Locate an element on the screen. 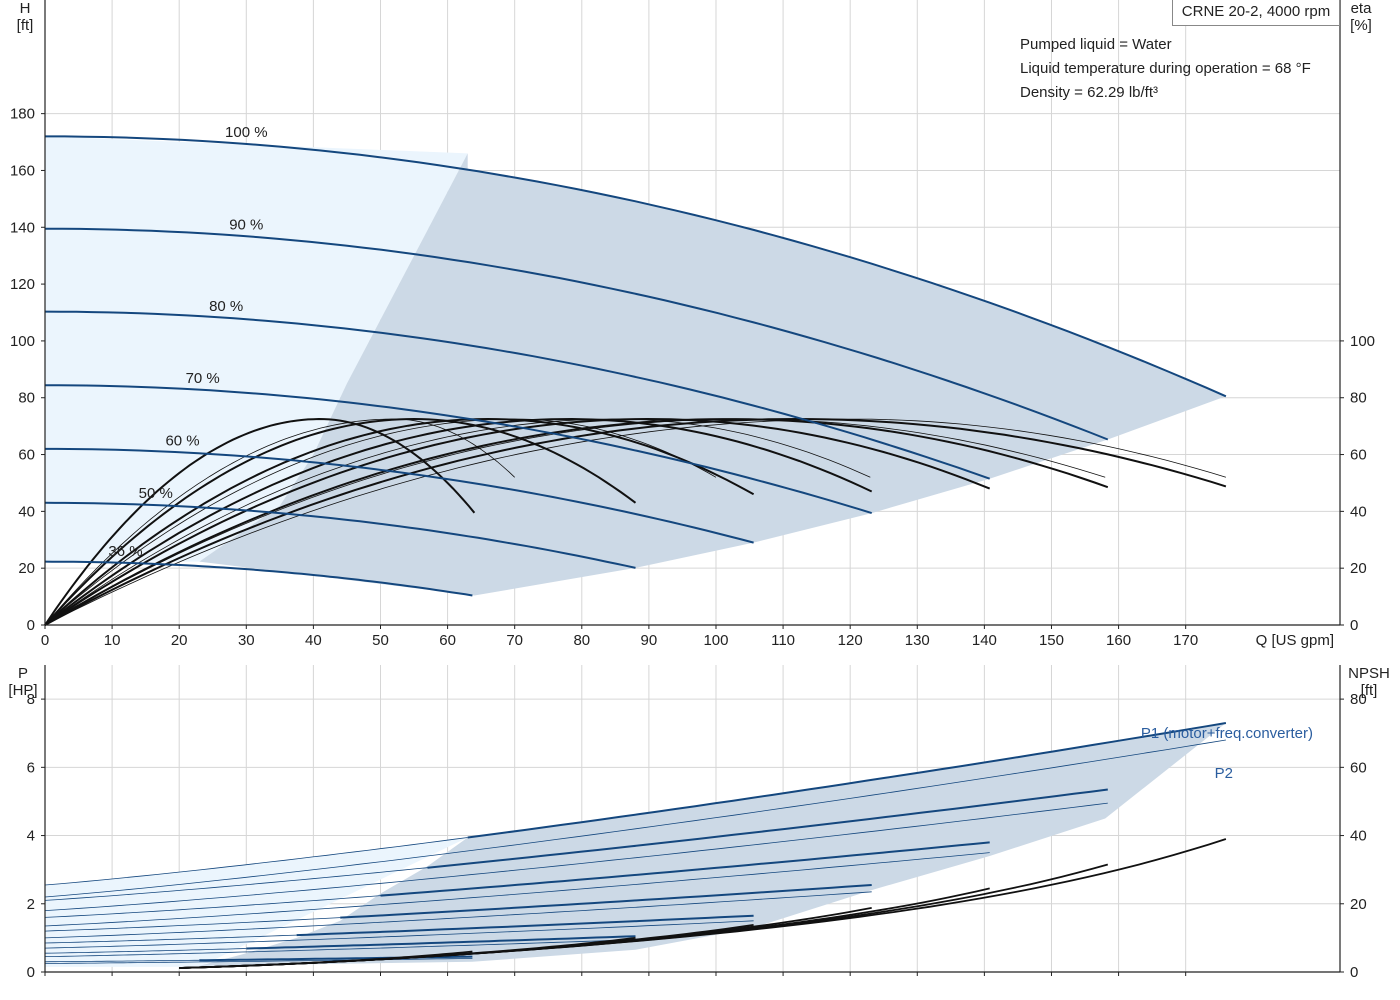 Image resolution: width=1400 pixels, height=1000 pixels. speed-label: 90 % is located at coordinates (246, 224).